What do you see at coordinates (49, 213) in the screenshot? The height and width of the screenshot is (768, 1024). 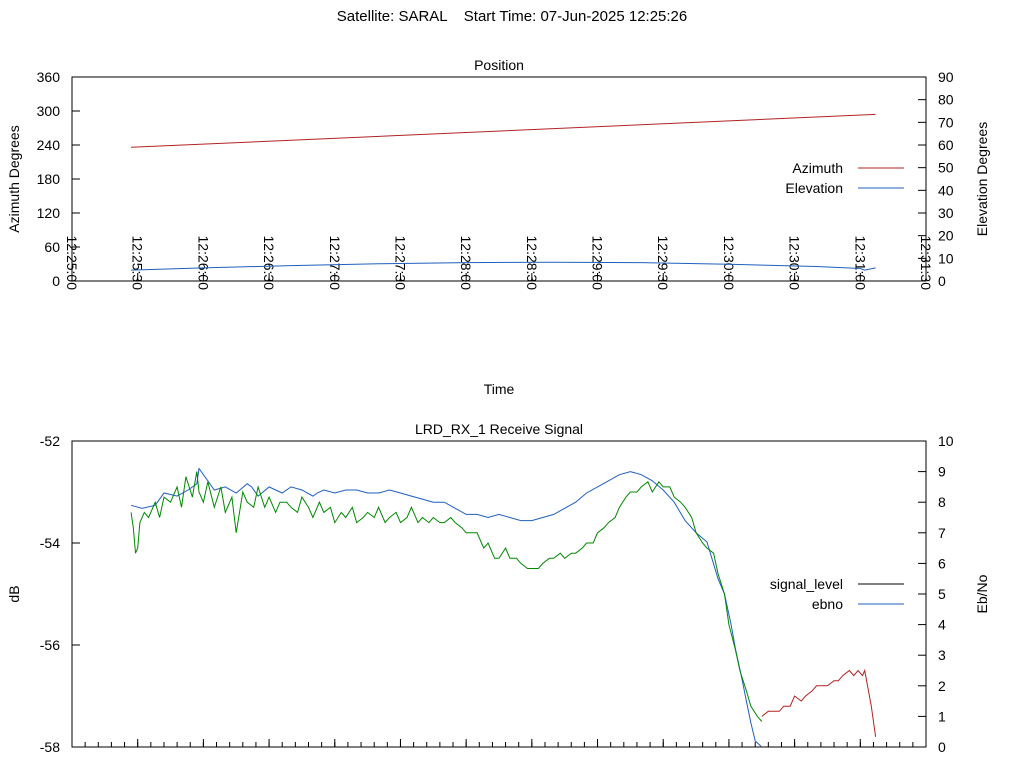 I see `y-tick-label: 120` at bounding box center [49, 213].